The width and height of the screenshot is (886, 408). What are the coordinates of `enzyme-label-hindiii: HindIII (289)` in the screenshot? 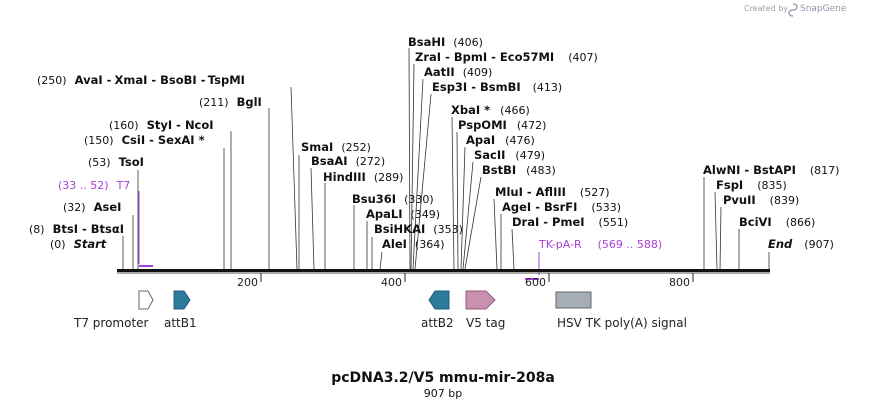 It's located at (363, 177).